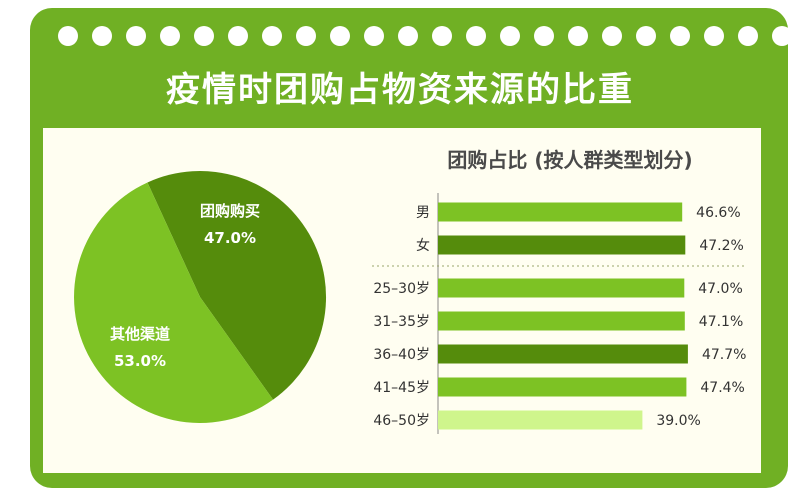 The height and width of the screenshot is (488, 800). What do you see at coordinates (718, 213) in the screenshot?
I see `bar-value-label: 46.6%` at bounding box center [718, 213].